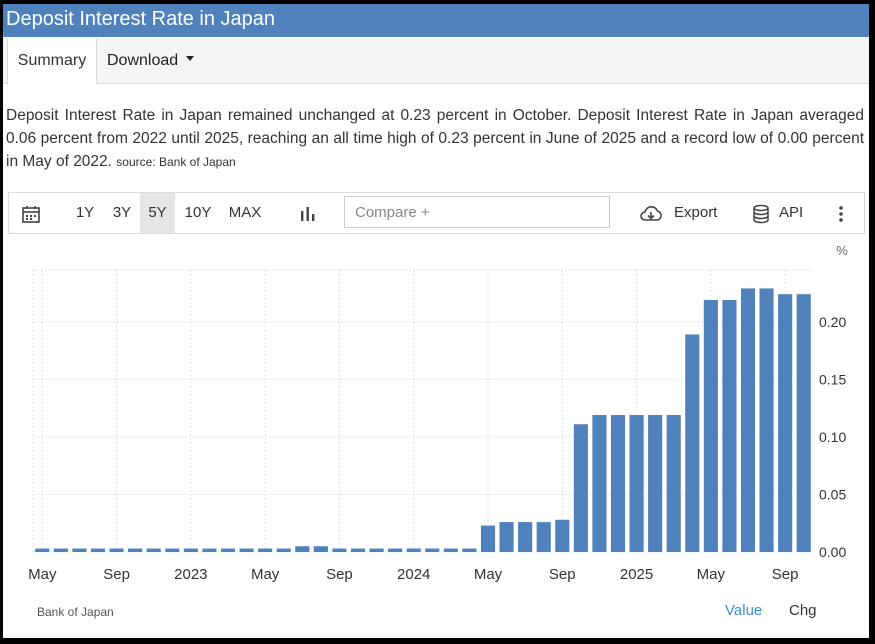 The width and height of the screenshot is (875, 644). Describe the element at coordinates (308, 214) in the screenshot. I see `bar-chart-icon` at that location.